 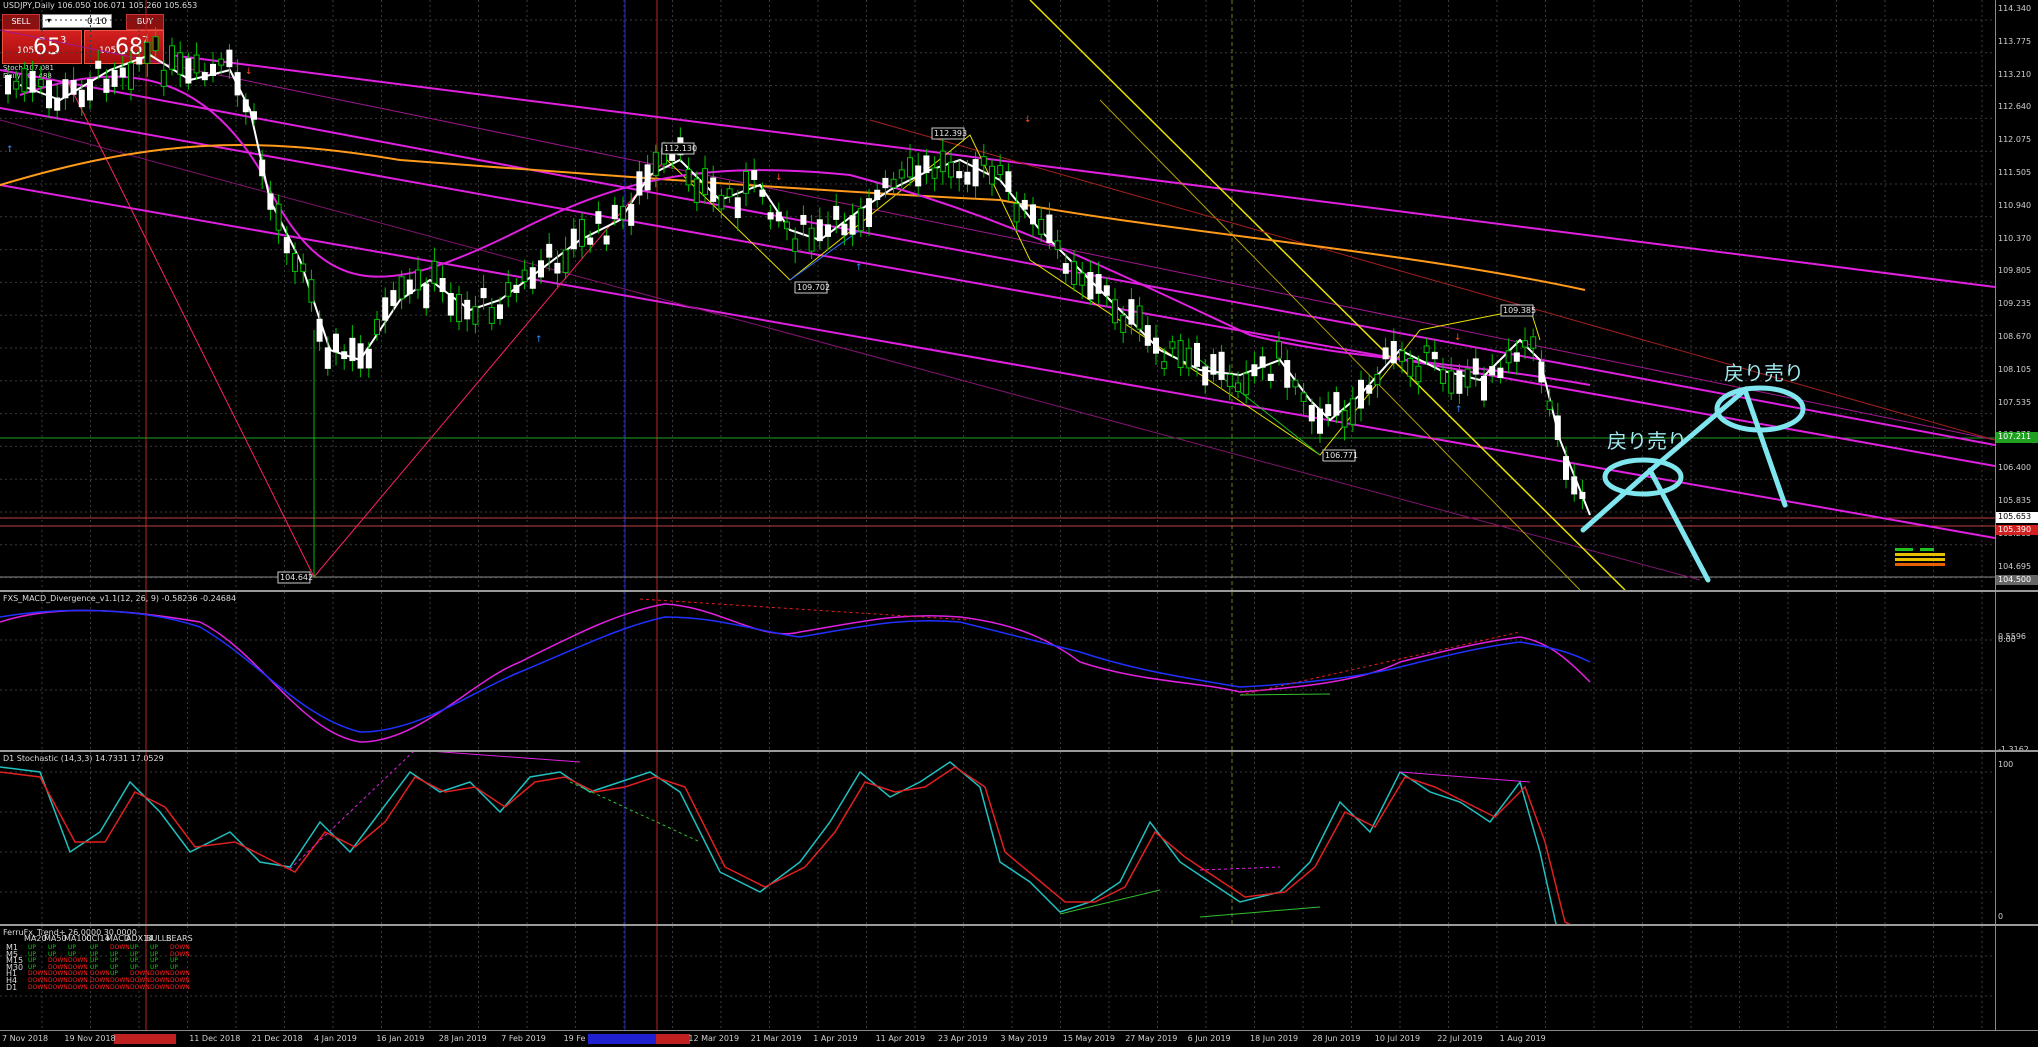 I want to click on trend-timeframe: M1, so click(x=12, y=947).